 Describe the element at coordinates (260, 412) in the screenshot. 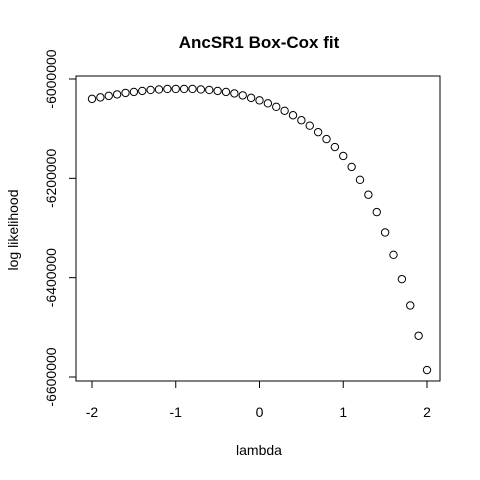

I see `x-tick-label: 0` at that location.